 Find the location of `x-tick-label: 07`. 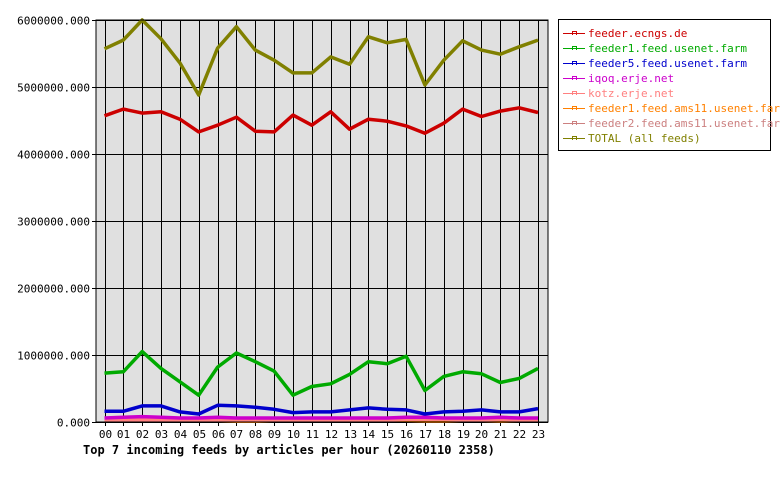

x-tick-label: 07 is located at coordinates (236, 434).